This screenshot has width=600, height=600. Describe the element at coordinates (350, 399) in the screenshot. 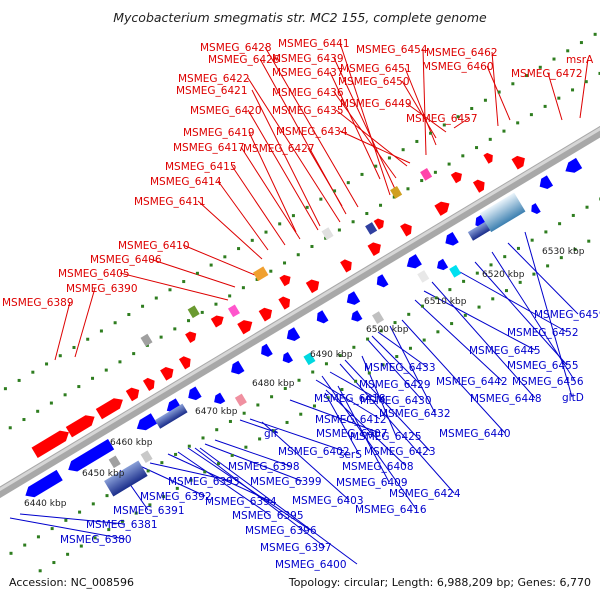

I see `reverse-gene-label: MSMEG_6418` at that location.